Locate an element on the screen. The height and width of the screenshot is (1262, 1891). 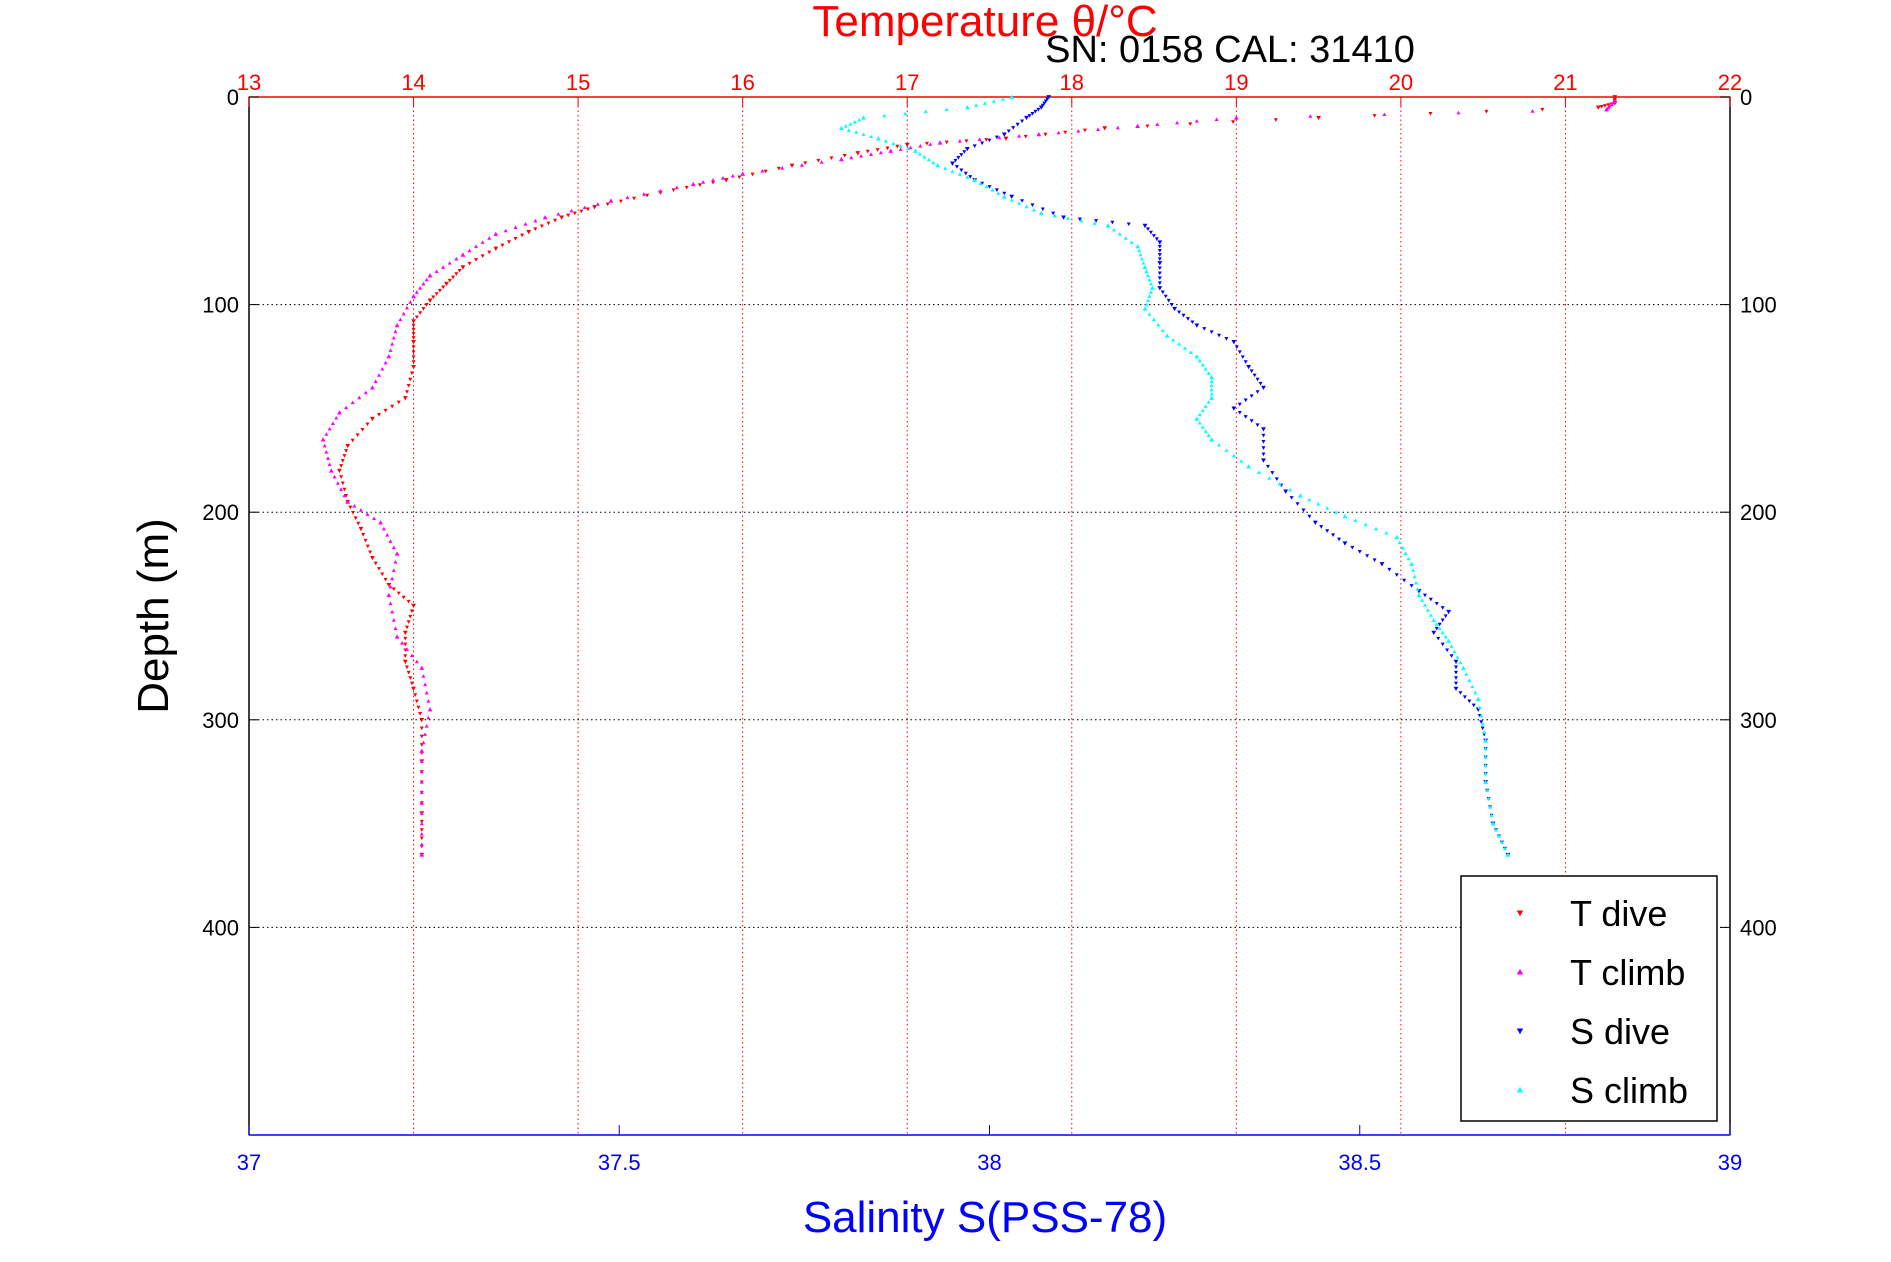
depth-tick-label-right: 300 is located at coordinates (1758, 720).